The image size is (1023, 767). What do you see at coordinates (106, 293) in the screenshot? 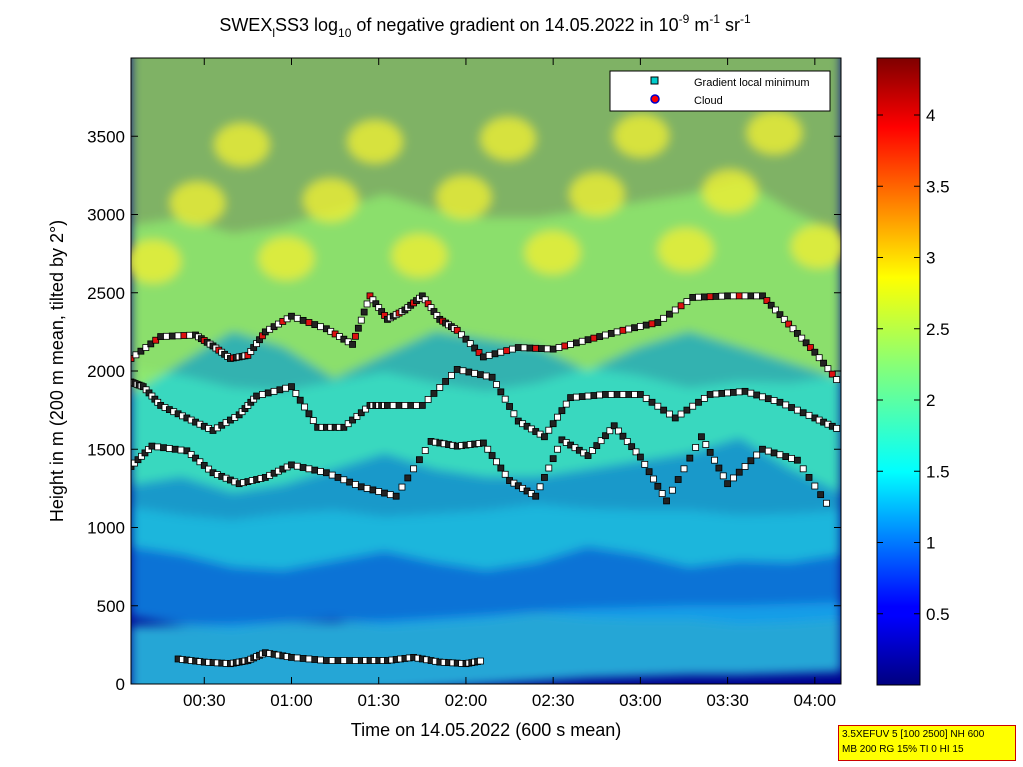
I see `y-tick-label: 2500` at bounding box center [106, 293].